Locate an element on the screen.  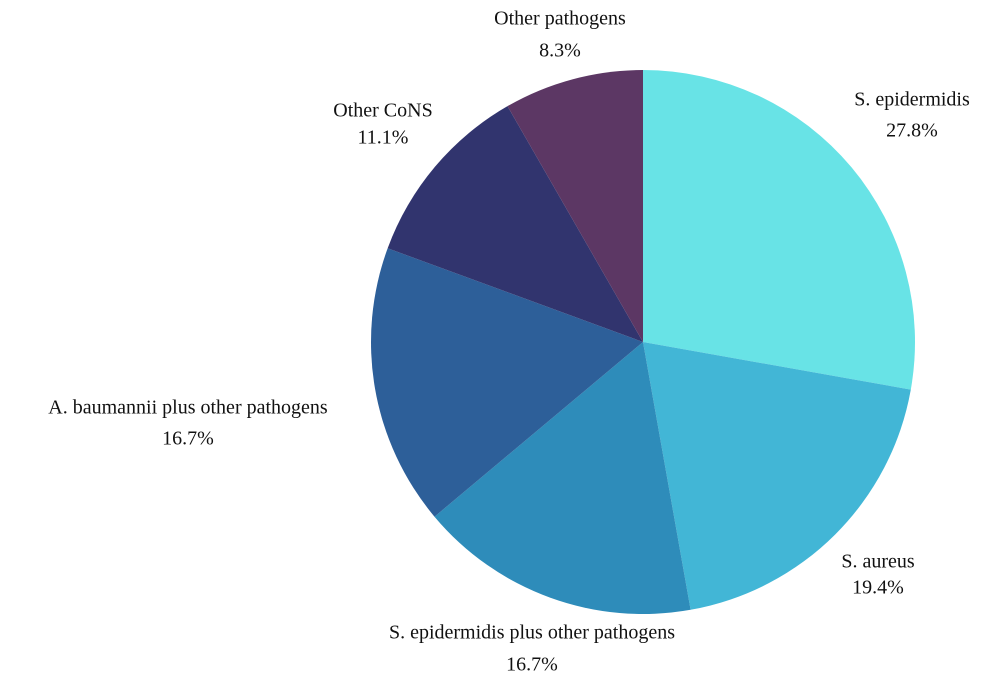
slice-value-label: 19.4% is located at coordinates (878, 588).